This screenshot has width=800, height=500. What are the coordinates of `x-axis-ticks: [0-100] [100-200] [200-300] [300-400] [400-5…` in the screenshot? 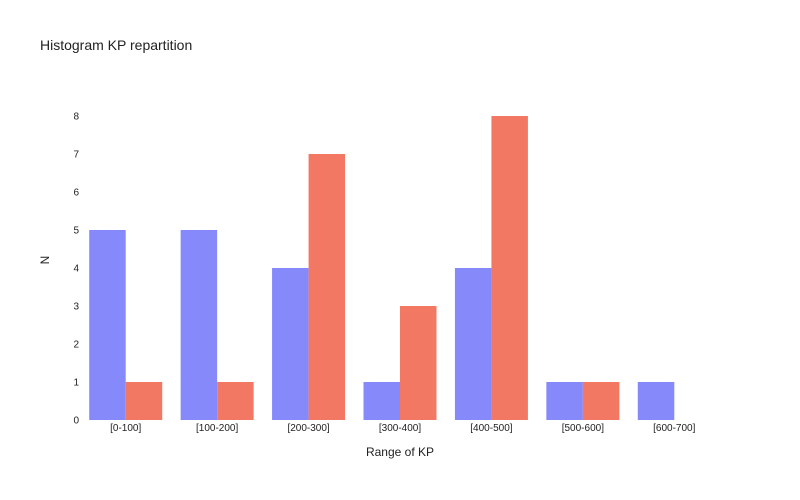 It's located at (402, 428).